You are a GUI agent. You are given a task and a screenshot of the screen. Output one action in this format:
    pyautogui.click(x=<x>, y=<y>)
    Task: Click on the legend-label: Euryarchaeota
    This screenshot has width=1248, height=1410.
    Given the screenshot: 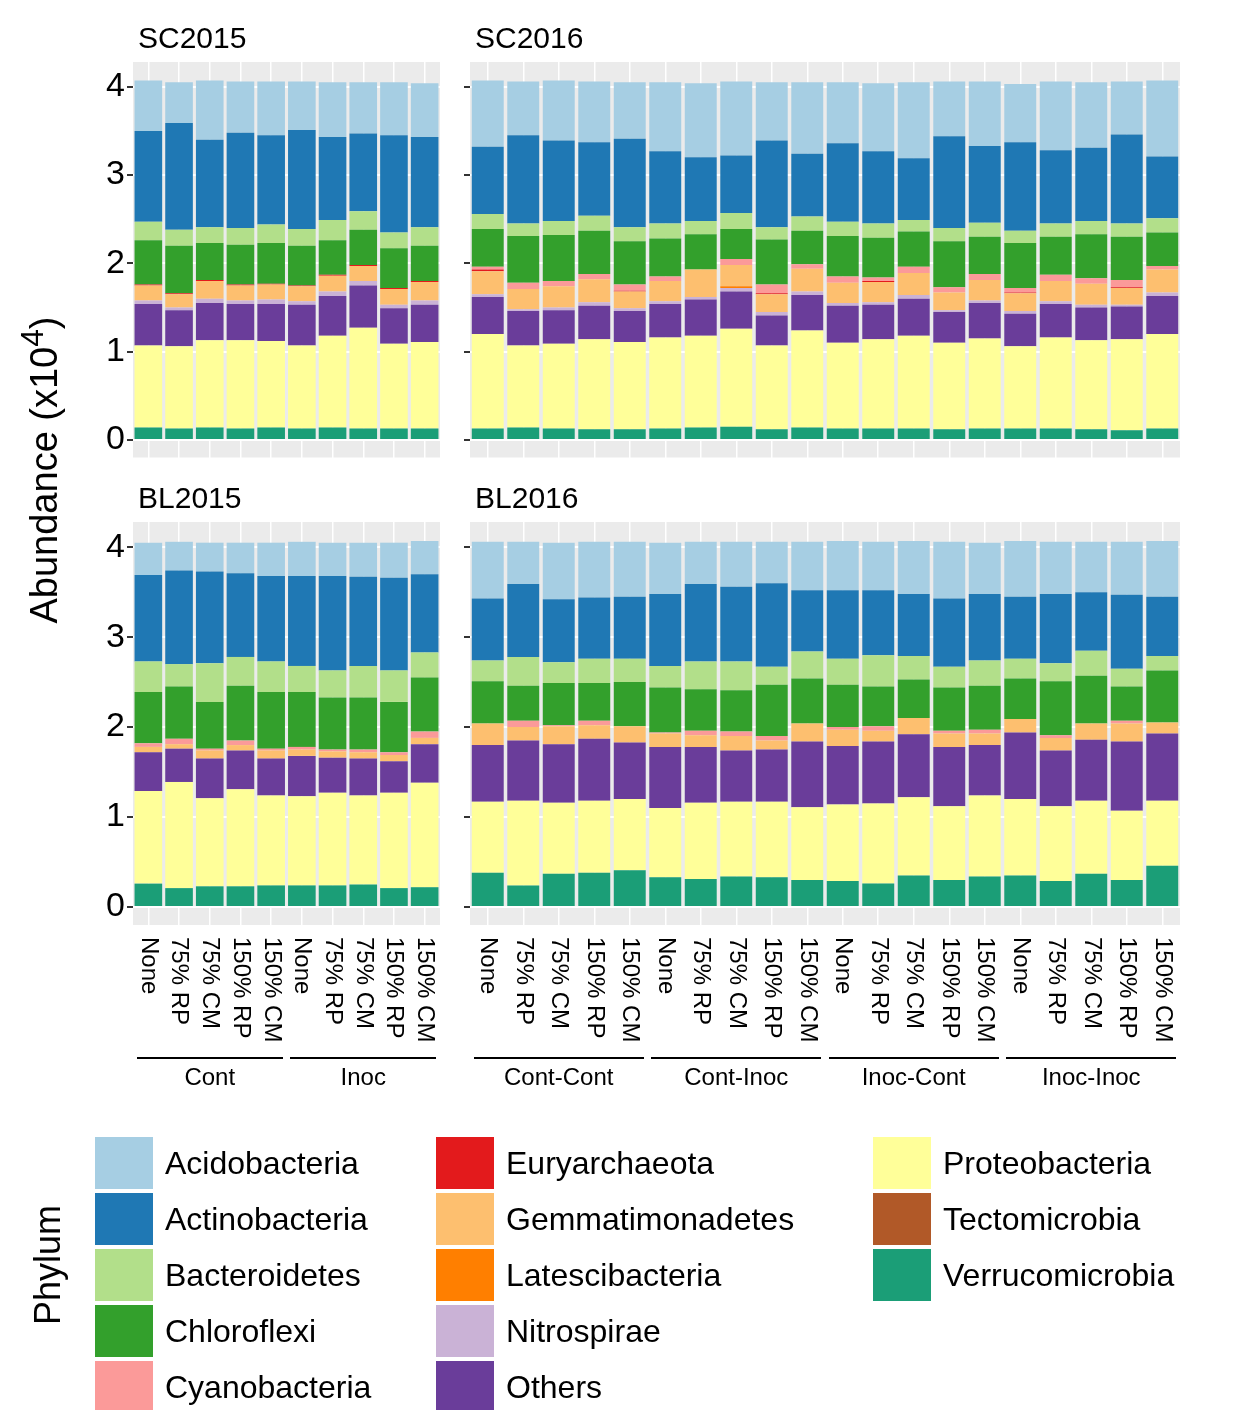 What is the action you would take?
    pyautogui.click(x=610, y=1163)
    